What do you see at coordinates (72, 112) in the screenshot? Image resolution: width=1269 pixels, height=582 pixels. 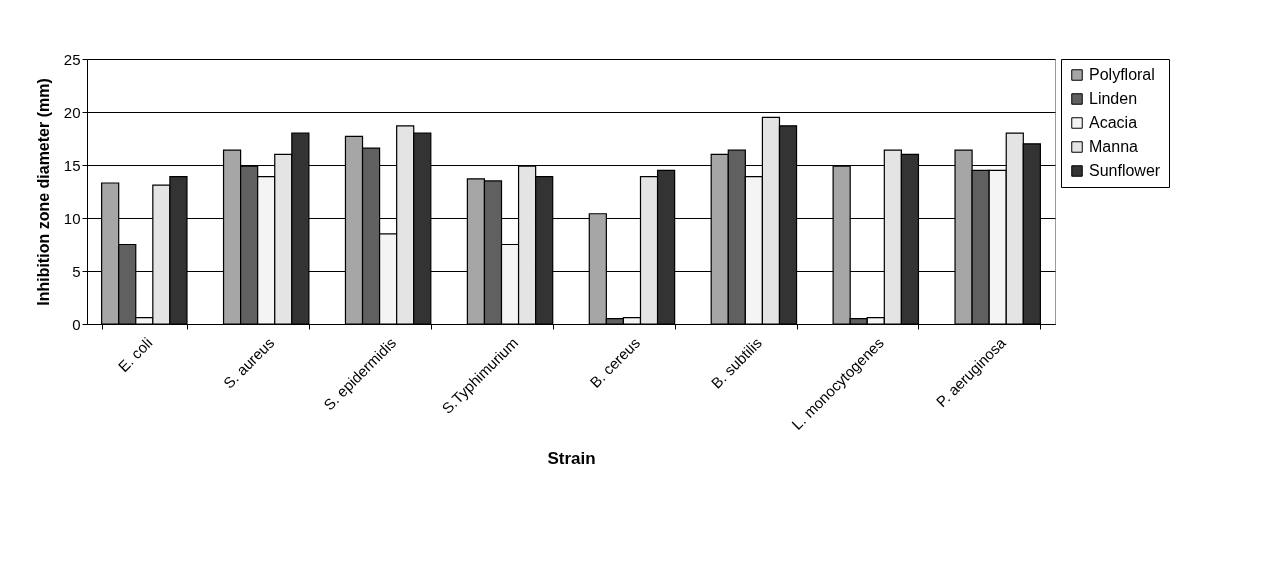 I see `y-tick-label: 20` at bounding box center [72, 112].